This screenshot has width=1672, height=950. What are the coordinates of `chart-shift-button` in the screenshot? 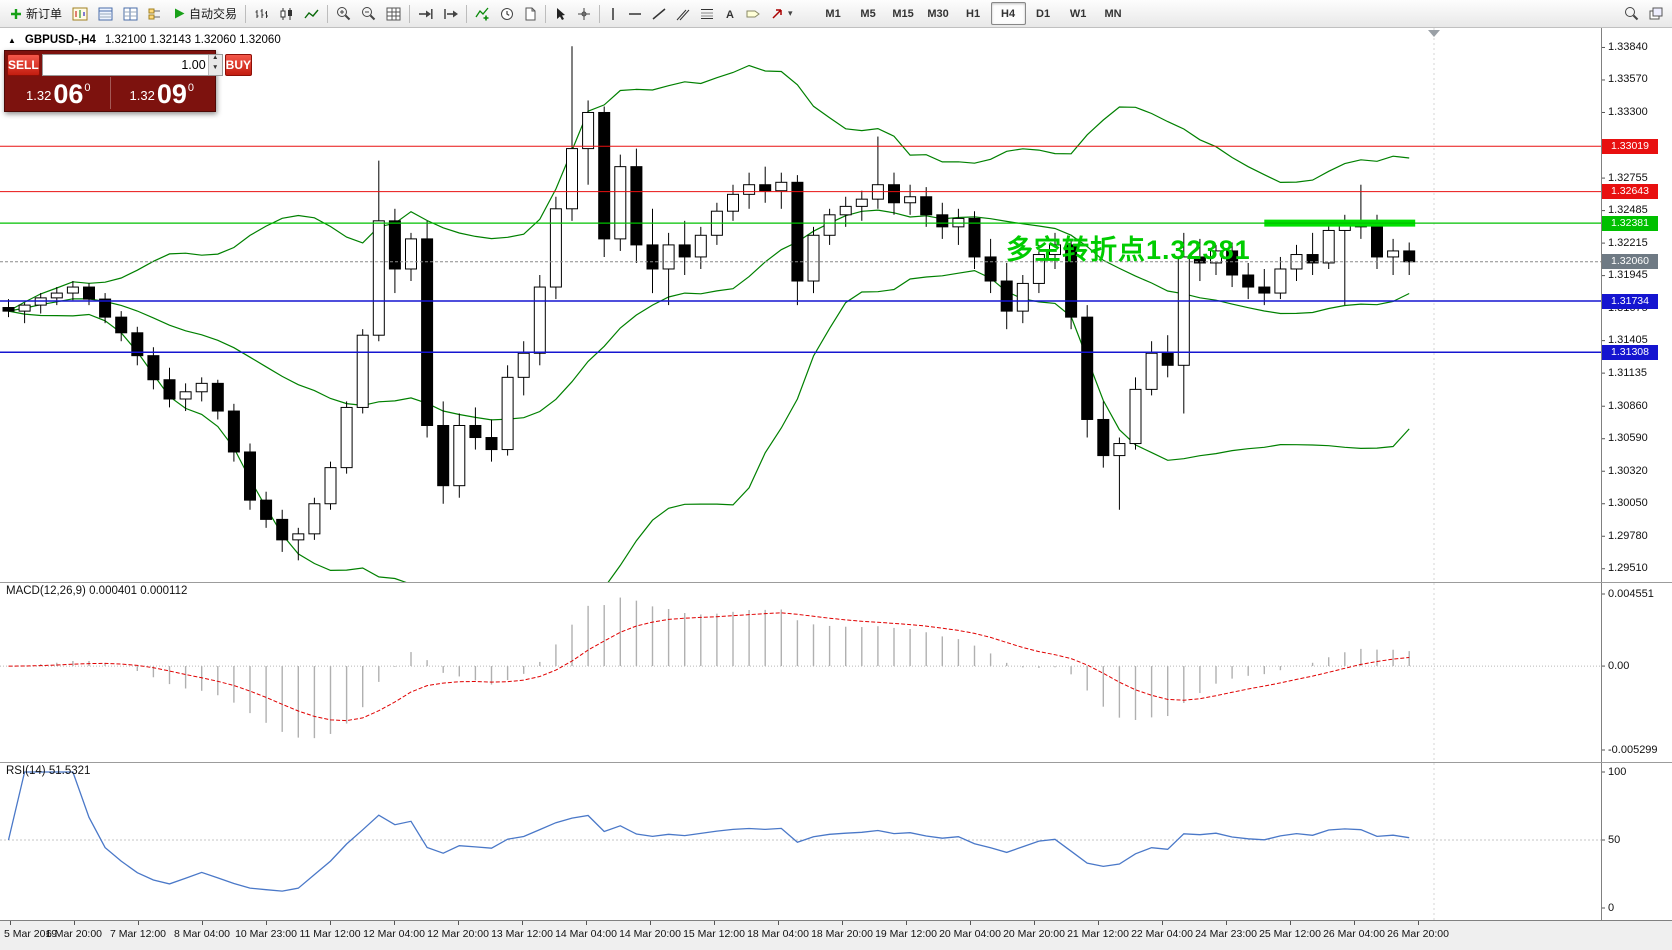 It's located at (450, 13).